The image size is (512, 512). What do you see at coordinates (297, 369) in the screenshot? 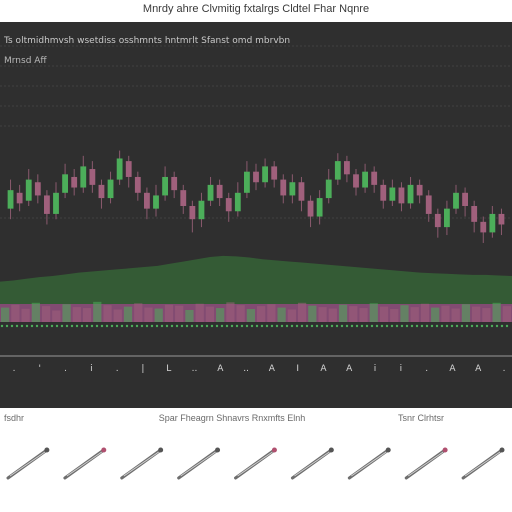
I see `x-tick-label: I` at bounding box center [297, 369].